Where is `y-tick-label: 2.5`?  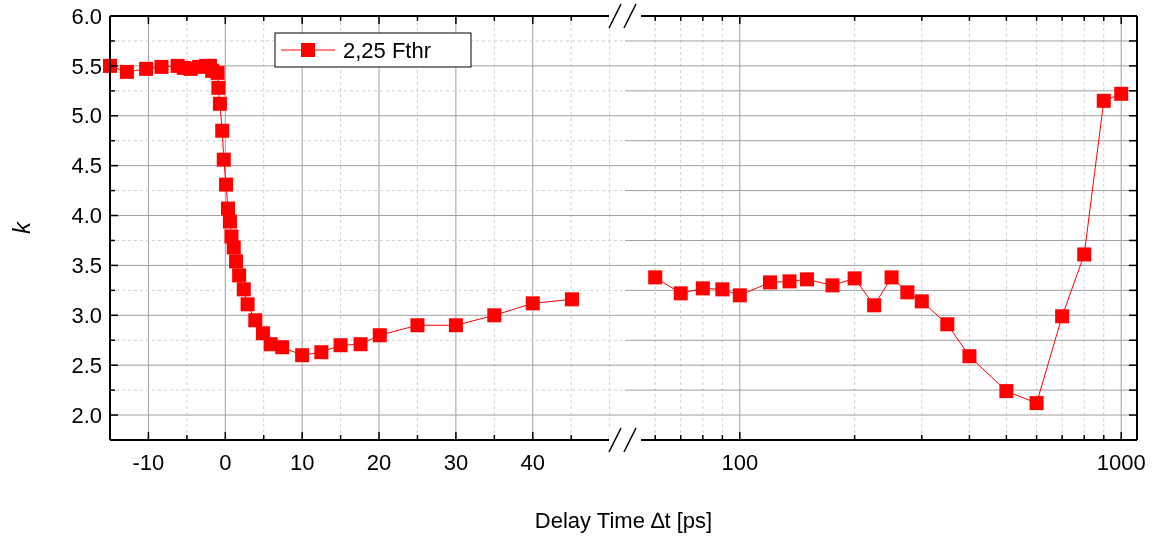
y-tick-label: 2.5 is located at coordinates (86, 365).